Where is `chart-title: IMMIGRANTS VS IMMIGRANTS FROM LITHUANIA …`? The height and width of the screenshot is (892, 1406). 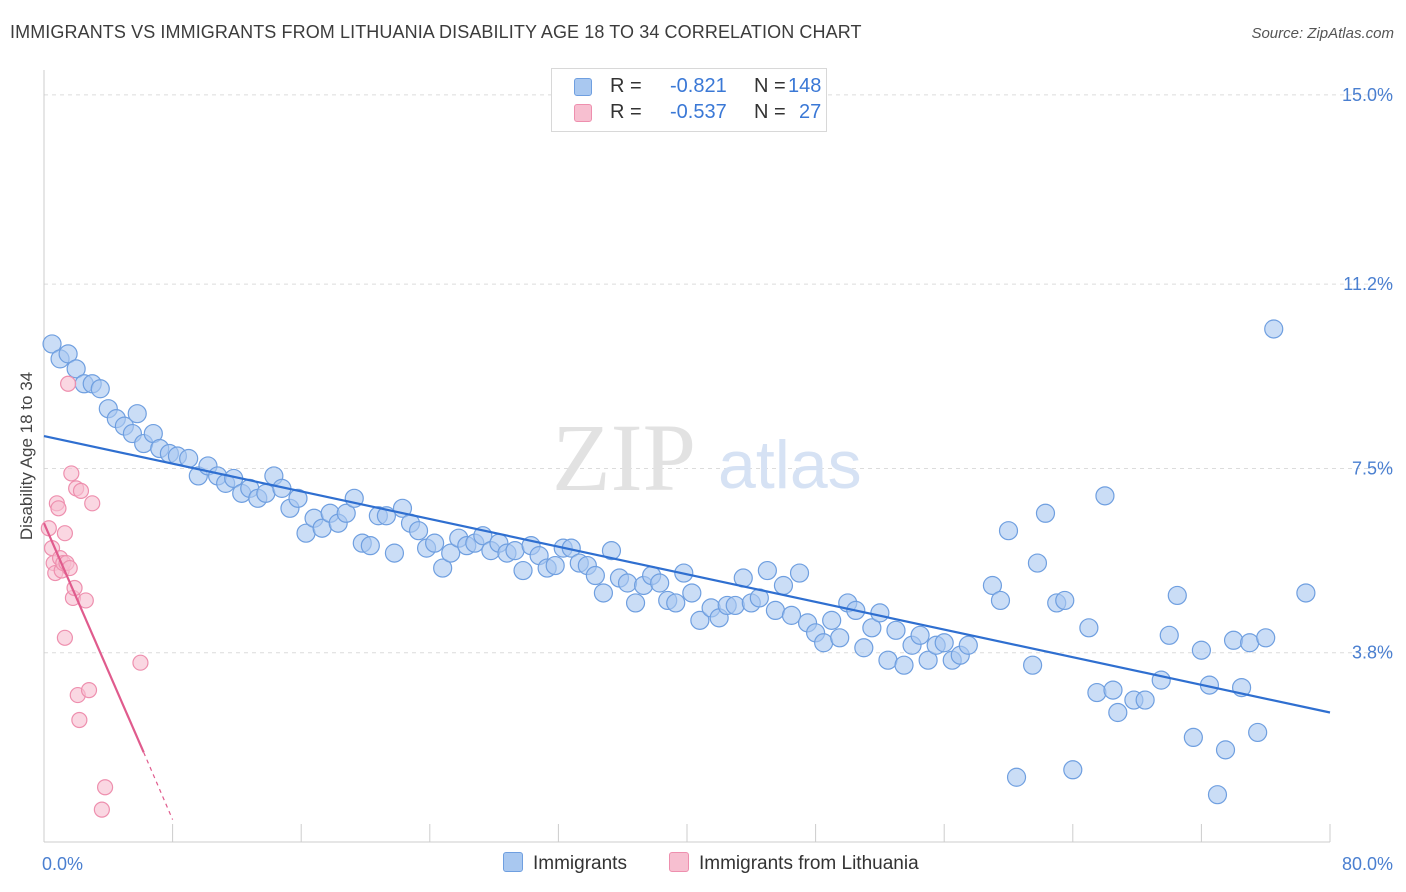 chart-title: IMMIGRANTS VS IMMIGRANTS FROM LITHUANIA … is located at coordinates (436, 32).